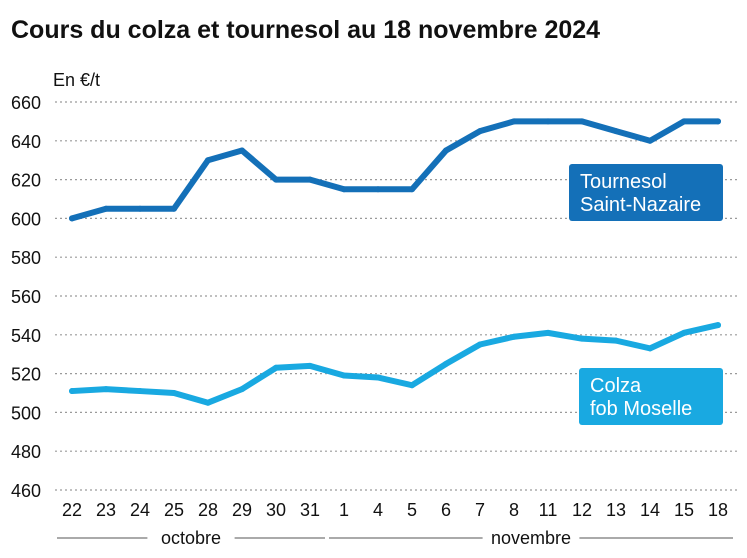 The width and height of the screenshot is (747, 558). Describe the element at coordinates (548, 510) in the screenshot. I see `x-tick-label: 11` at that location.